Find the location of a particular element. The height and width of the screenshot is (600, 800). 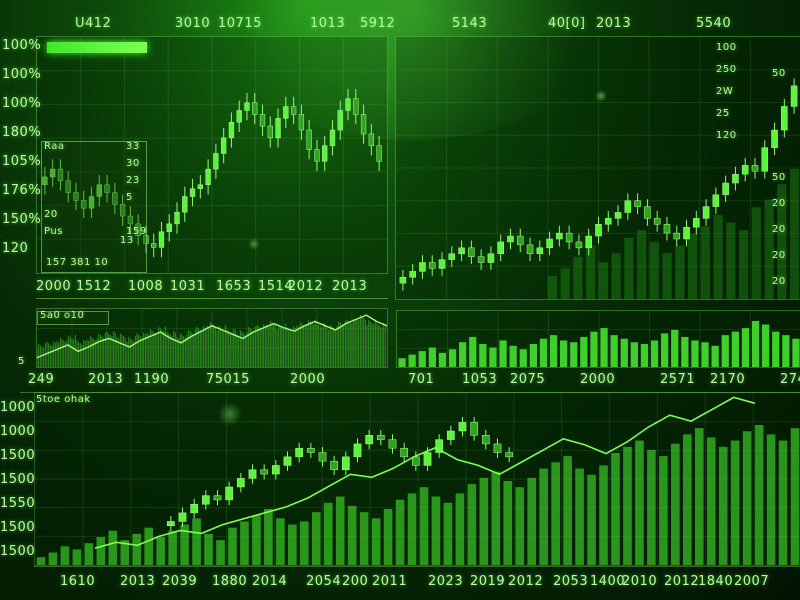

x-tick-bottom: 2011 is located at coordinates (390, 581).